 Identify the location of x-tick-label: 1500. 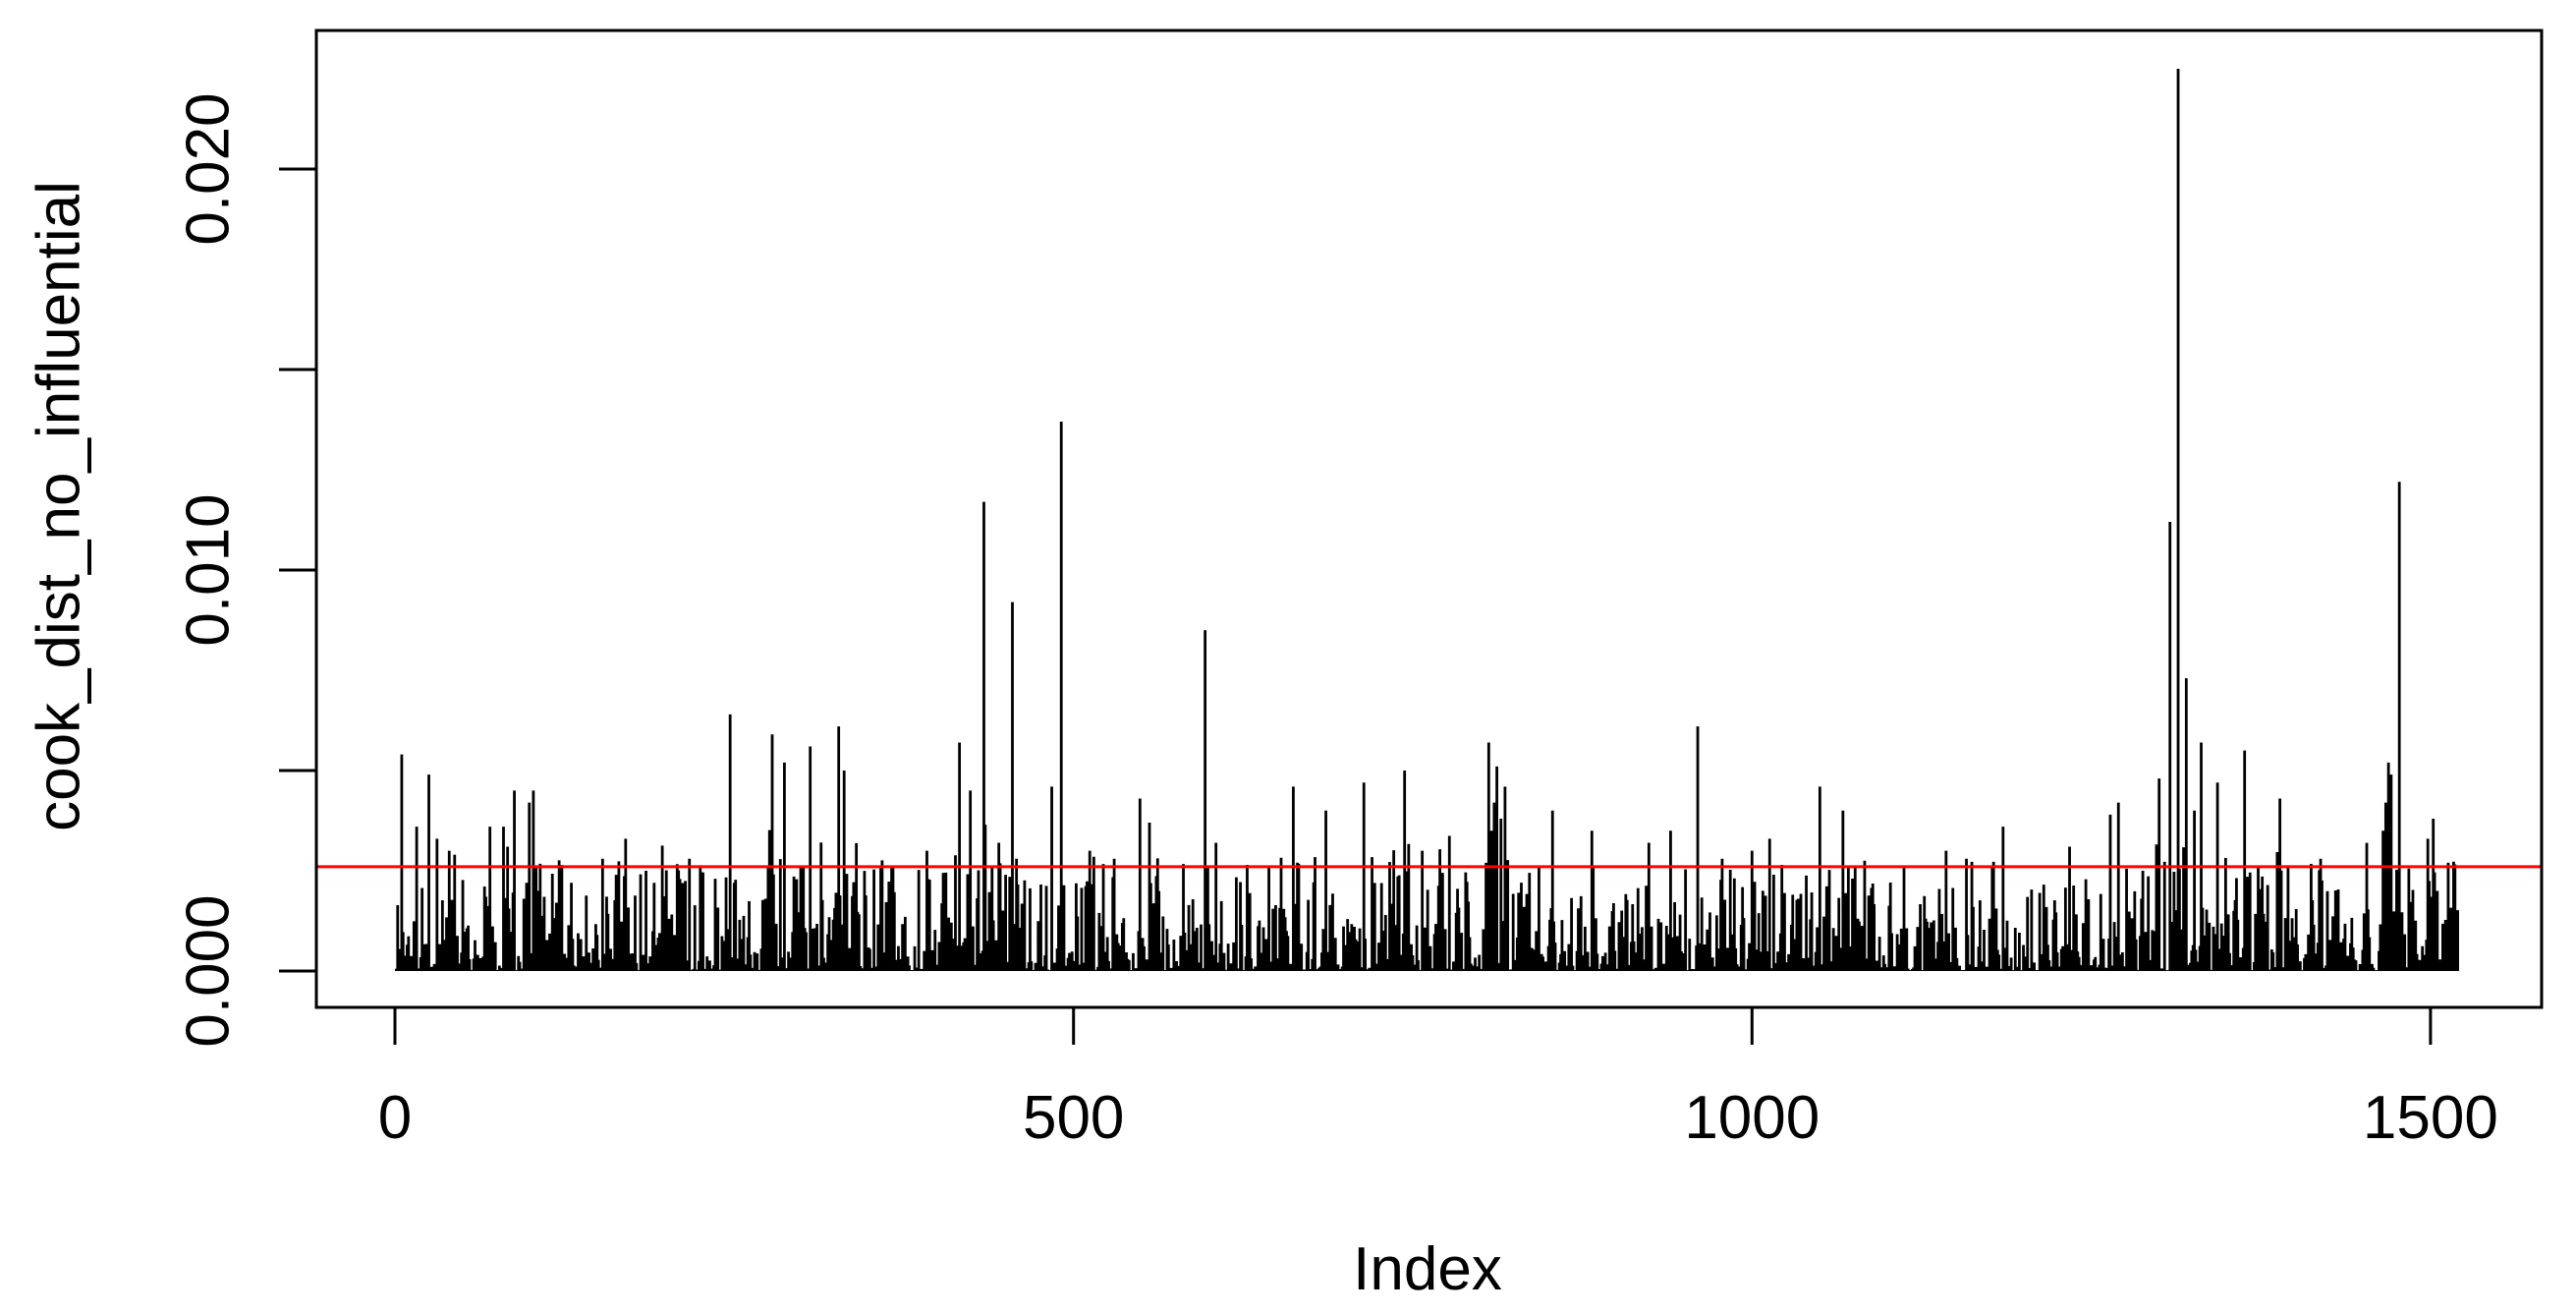
(2430, 1118).